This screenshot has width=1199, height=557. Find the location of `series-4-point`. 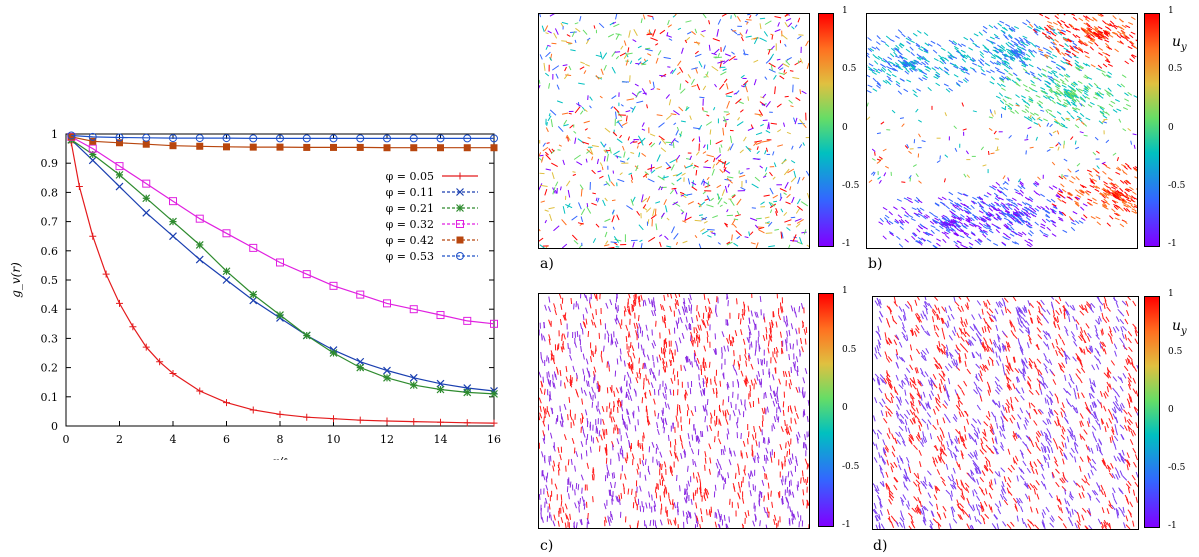

series-4-point is located at coordinates (93, 141).